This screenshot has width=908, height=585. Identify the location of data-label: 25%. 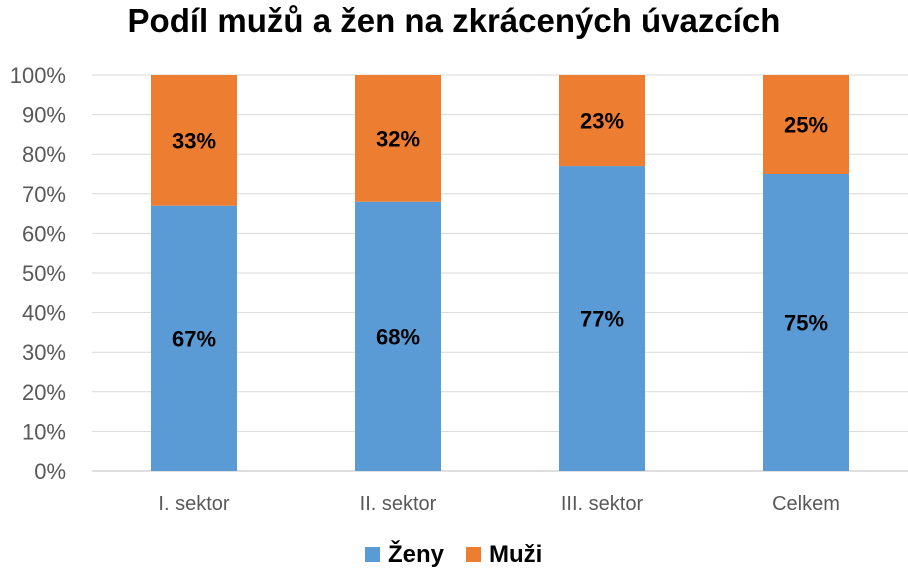
(806, 125).